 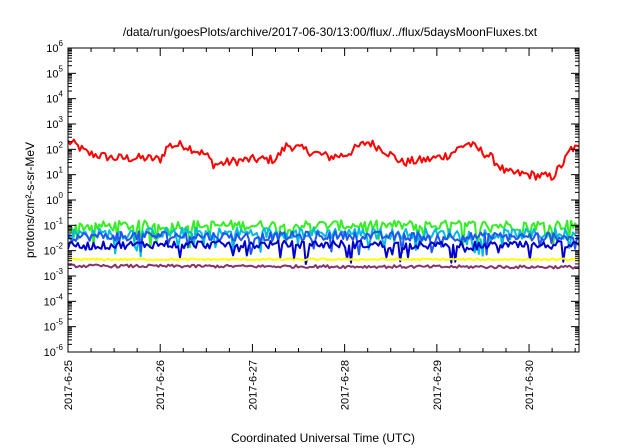 What do you see at coordinates (54, 224) in the screenshot?
I see `y-tick-label: 10⁻¹` at bounding box center [54, 224].